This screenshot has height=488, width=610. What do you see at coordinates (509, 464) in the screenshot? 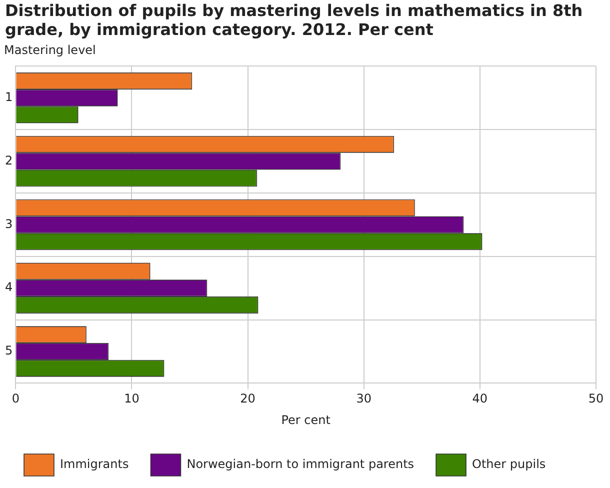
I see `legend-label: Other pupils` at bounding box center [509, 464].